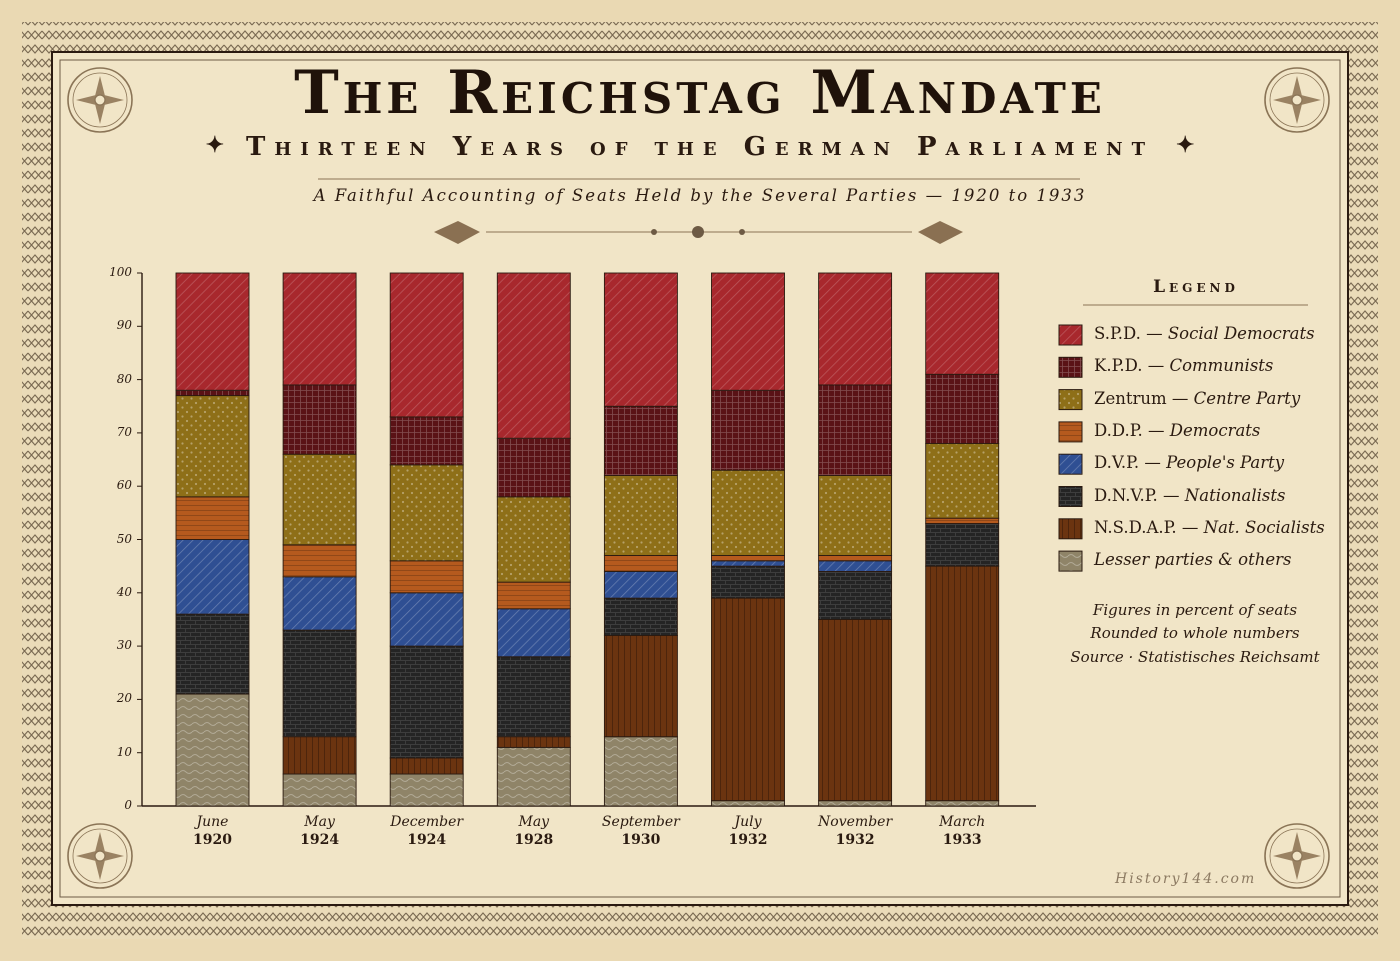  Describe the element at coordinates (1215, 430) in the screenshot. I see `legend-item-desc: Democrats` at that location.